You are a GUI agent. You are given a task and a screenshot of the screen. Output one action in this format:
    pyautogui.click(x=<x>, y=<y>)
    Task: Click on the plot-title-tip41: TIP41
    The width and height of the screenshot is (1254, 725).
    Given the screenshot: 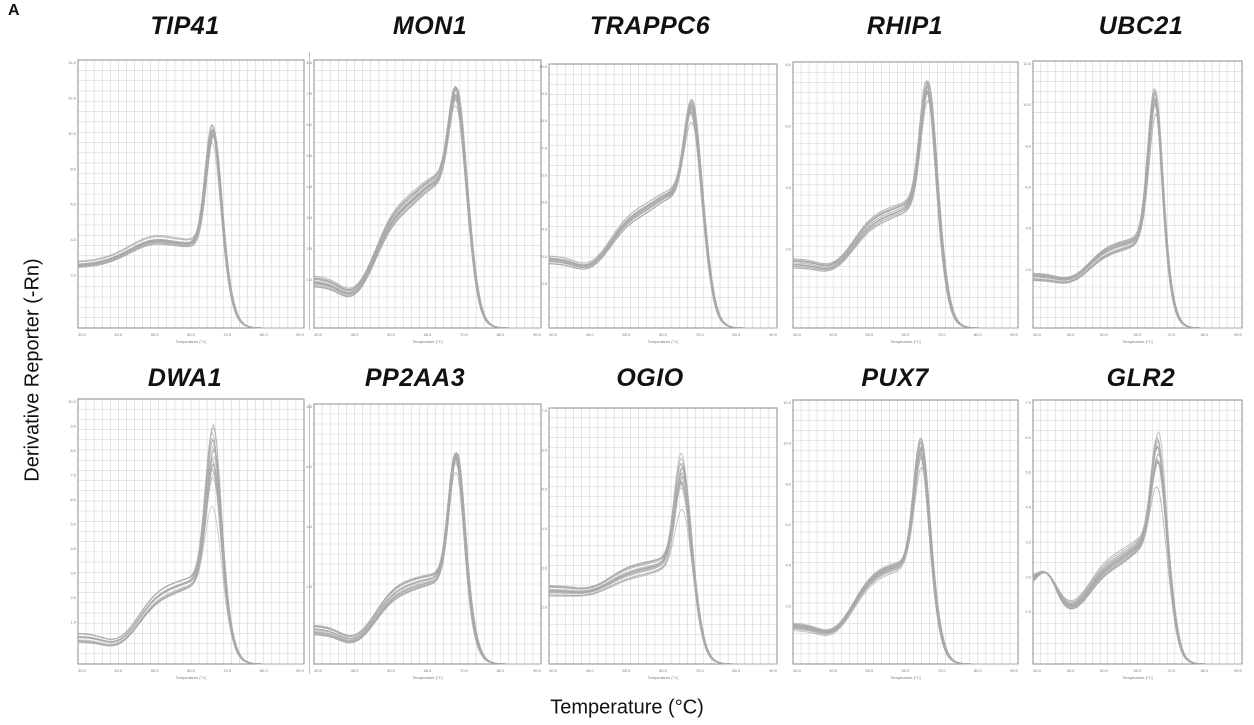 What is the action you would take?
    pyautogui.click(x=185, y=26)
    